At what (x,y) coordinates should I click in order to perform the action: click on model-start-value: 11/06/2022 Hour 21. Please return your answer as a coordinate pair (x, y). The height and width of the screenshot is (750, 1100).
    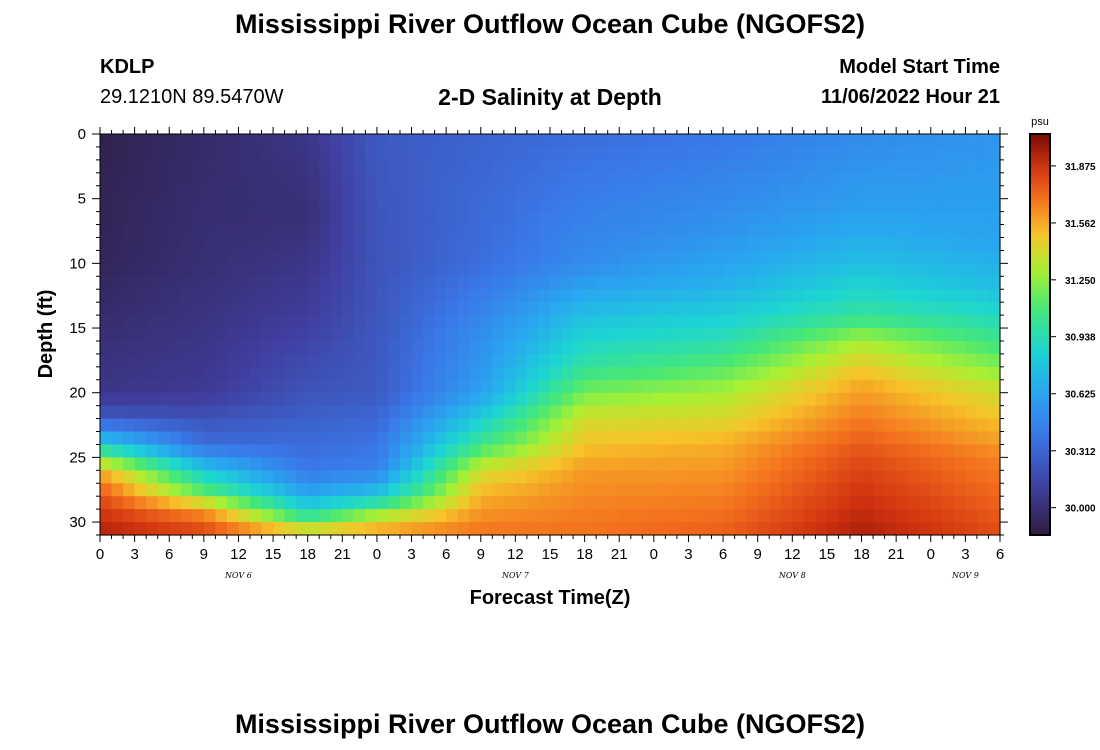
    Looking at the image, I should click on (910, 97).